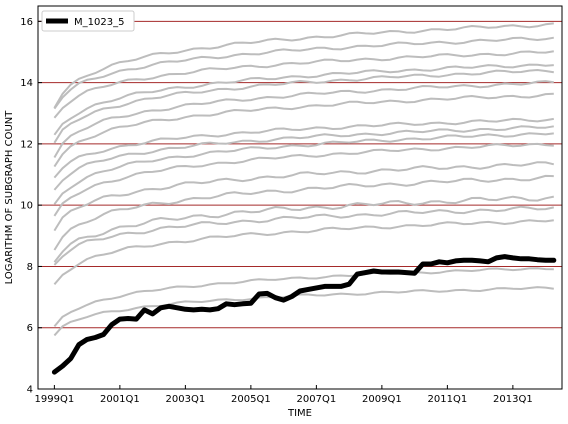 This screenshot has width=568, height=424. What do you see at coordinates (299, 413) in the screenshot?
I see `x-axis-label: TIME` at bounding box center [299, 413].